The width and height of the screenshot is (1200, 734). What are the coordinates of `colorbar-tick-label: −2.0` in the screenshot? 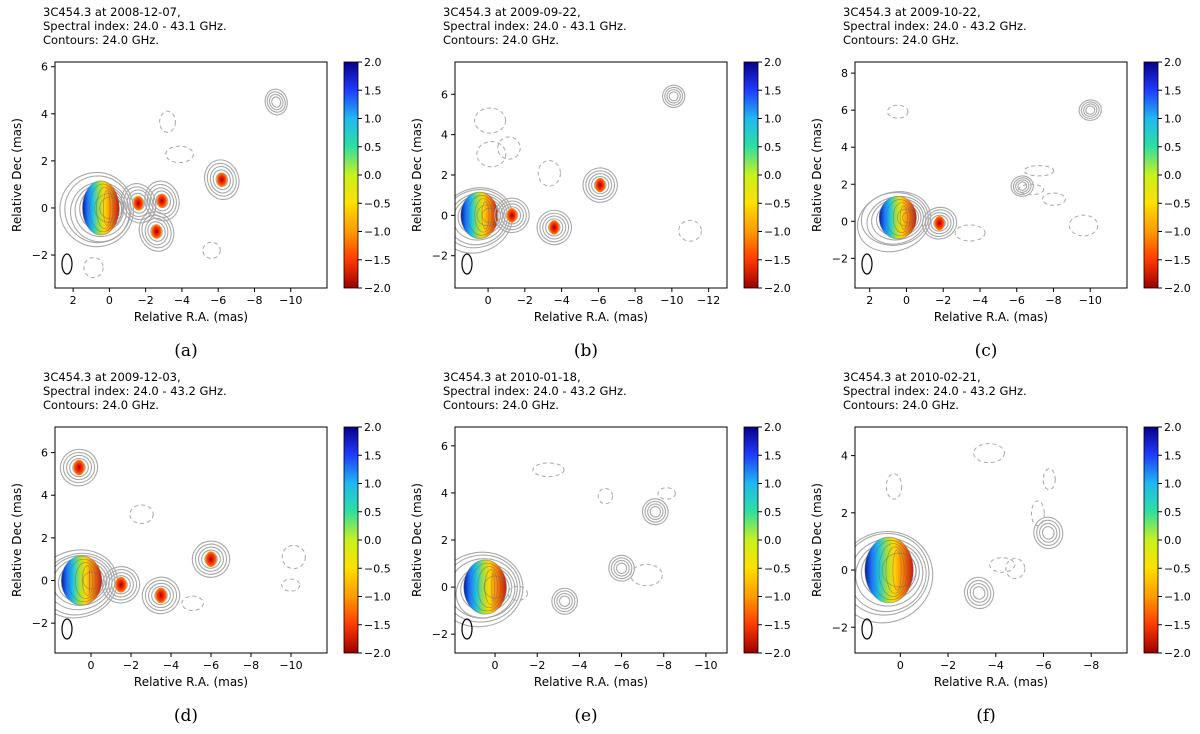 It's located at (1177, 288).